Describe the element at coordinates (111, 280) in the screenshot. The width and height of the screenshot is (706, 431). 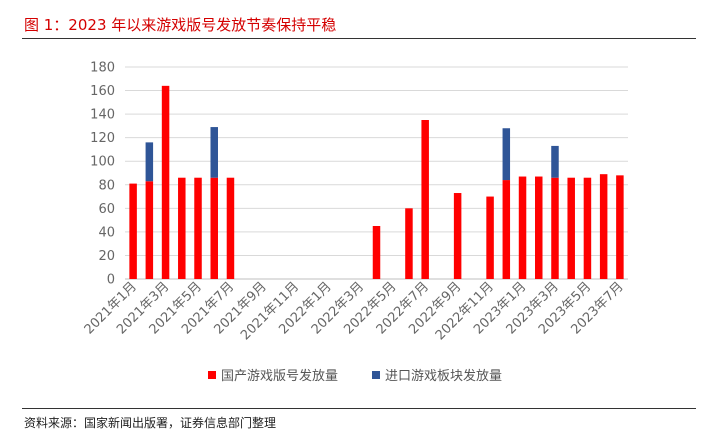
I see `y-tick-label: 0` at that location.